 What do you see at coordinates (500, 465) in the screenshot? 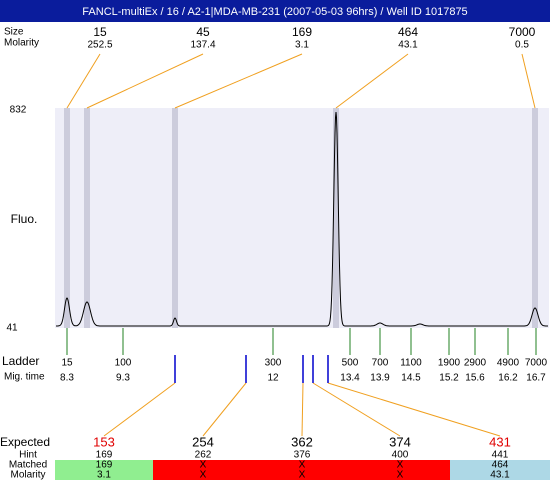
I see `matched-size: 464` at bounding box center [500, 465].